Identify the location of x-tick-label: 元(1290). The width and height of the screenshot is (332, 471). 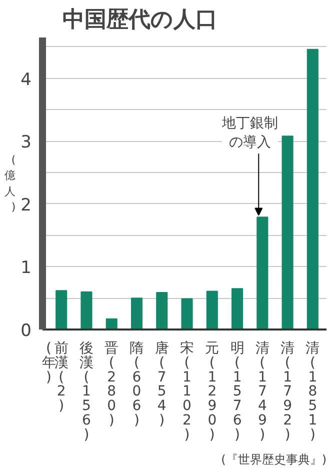
(212, 391).